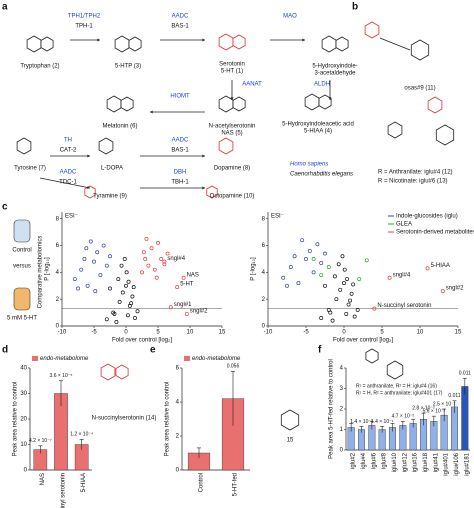 This screenshot has width=474, height=508. Describe the element at coordinates (110, 197) in the screenshot. I see `compound-name: Tyramine (9)` at that location.